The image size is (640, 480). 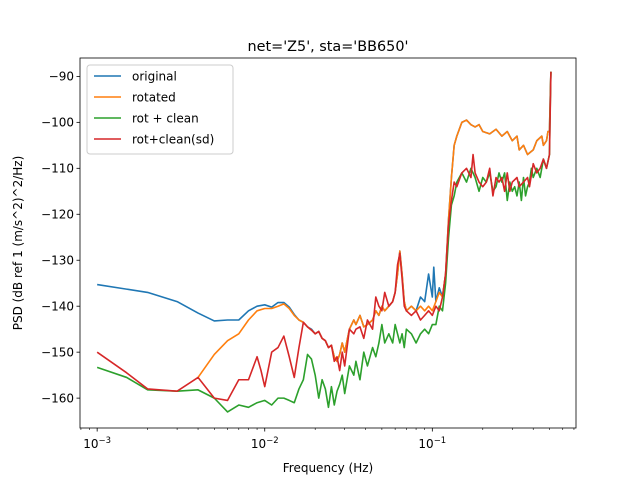 I want to click on x-axis-label: Frequency (Hz), so click(x=328, y=468).